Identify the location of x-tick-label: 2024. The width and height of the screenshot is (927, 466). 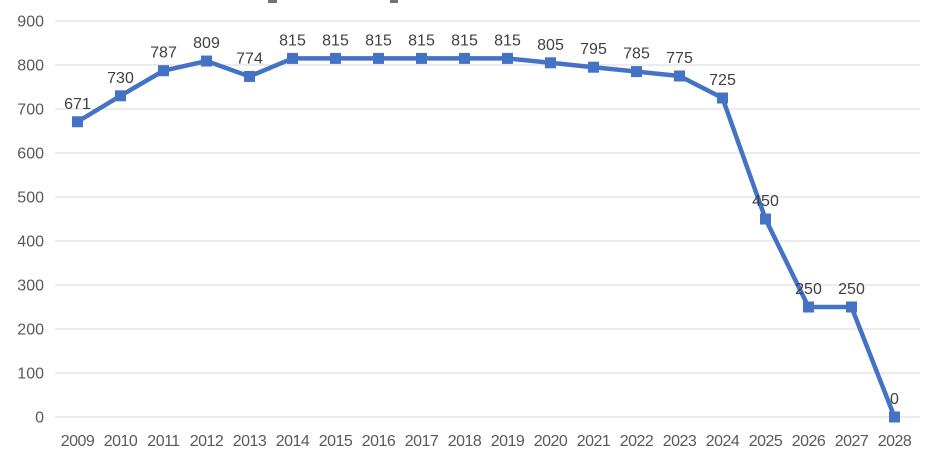
(723, 441).